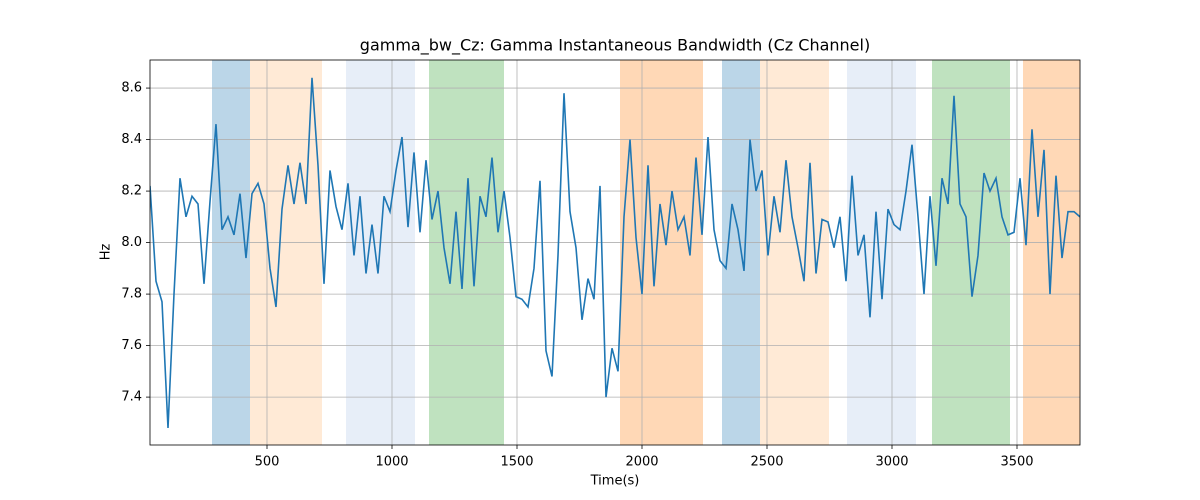  Describe the element at coordinates (641, 462) in the screenshot. I see `x-tick-label: 2000` at that location.